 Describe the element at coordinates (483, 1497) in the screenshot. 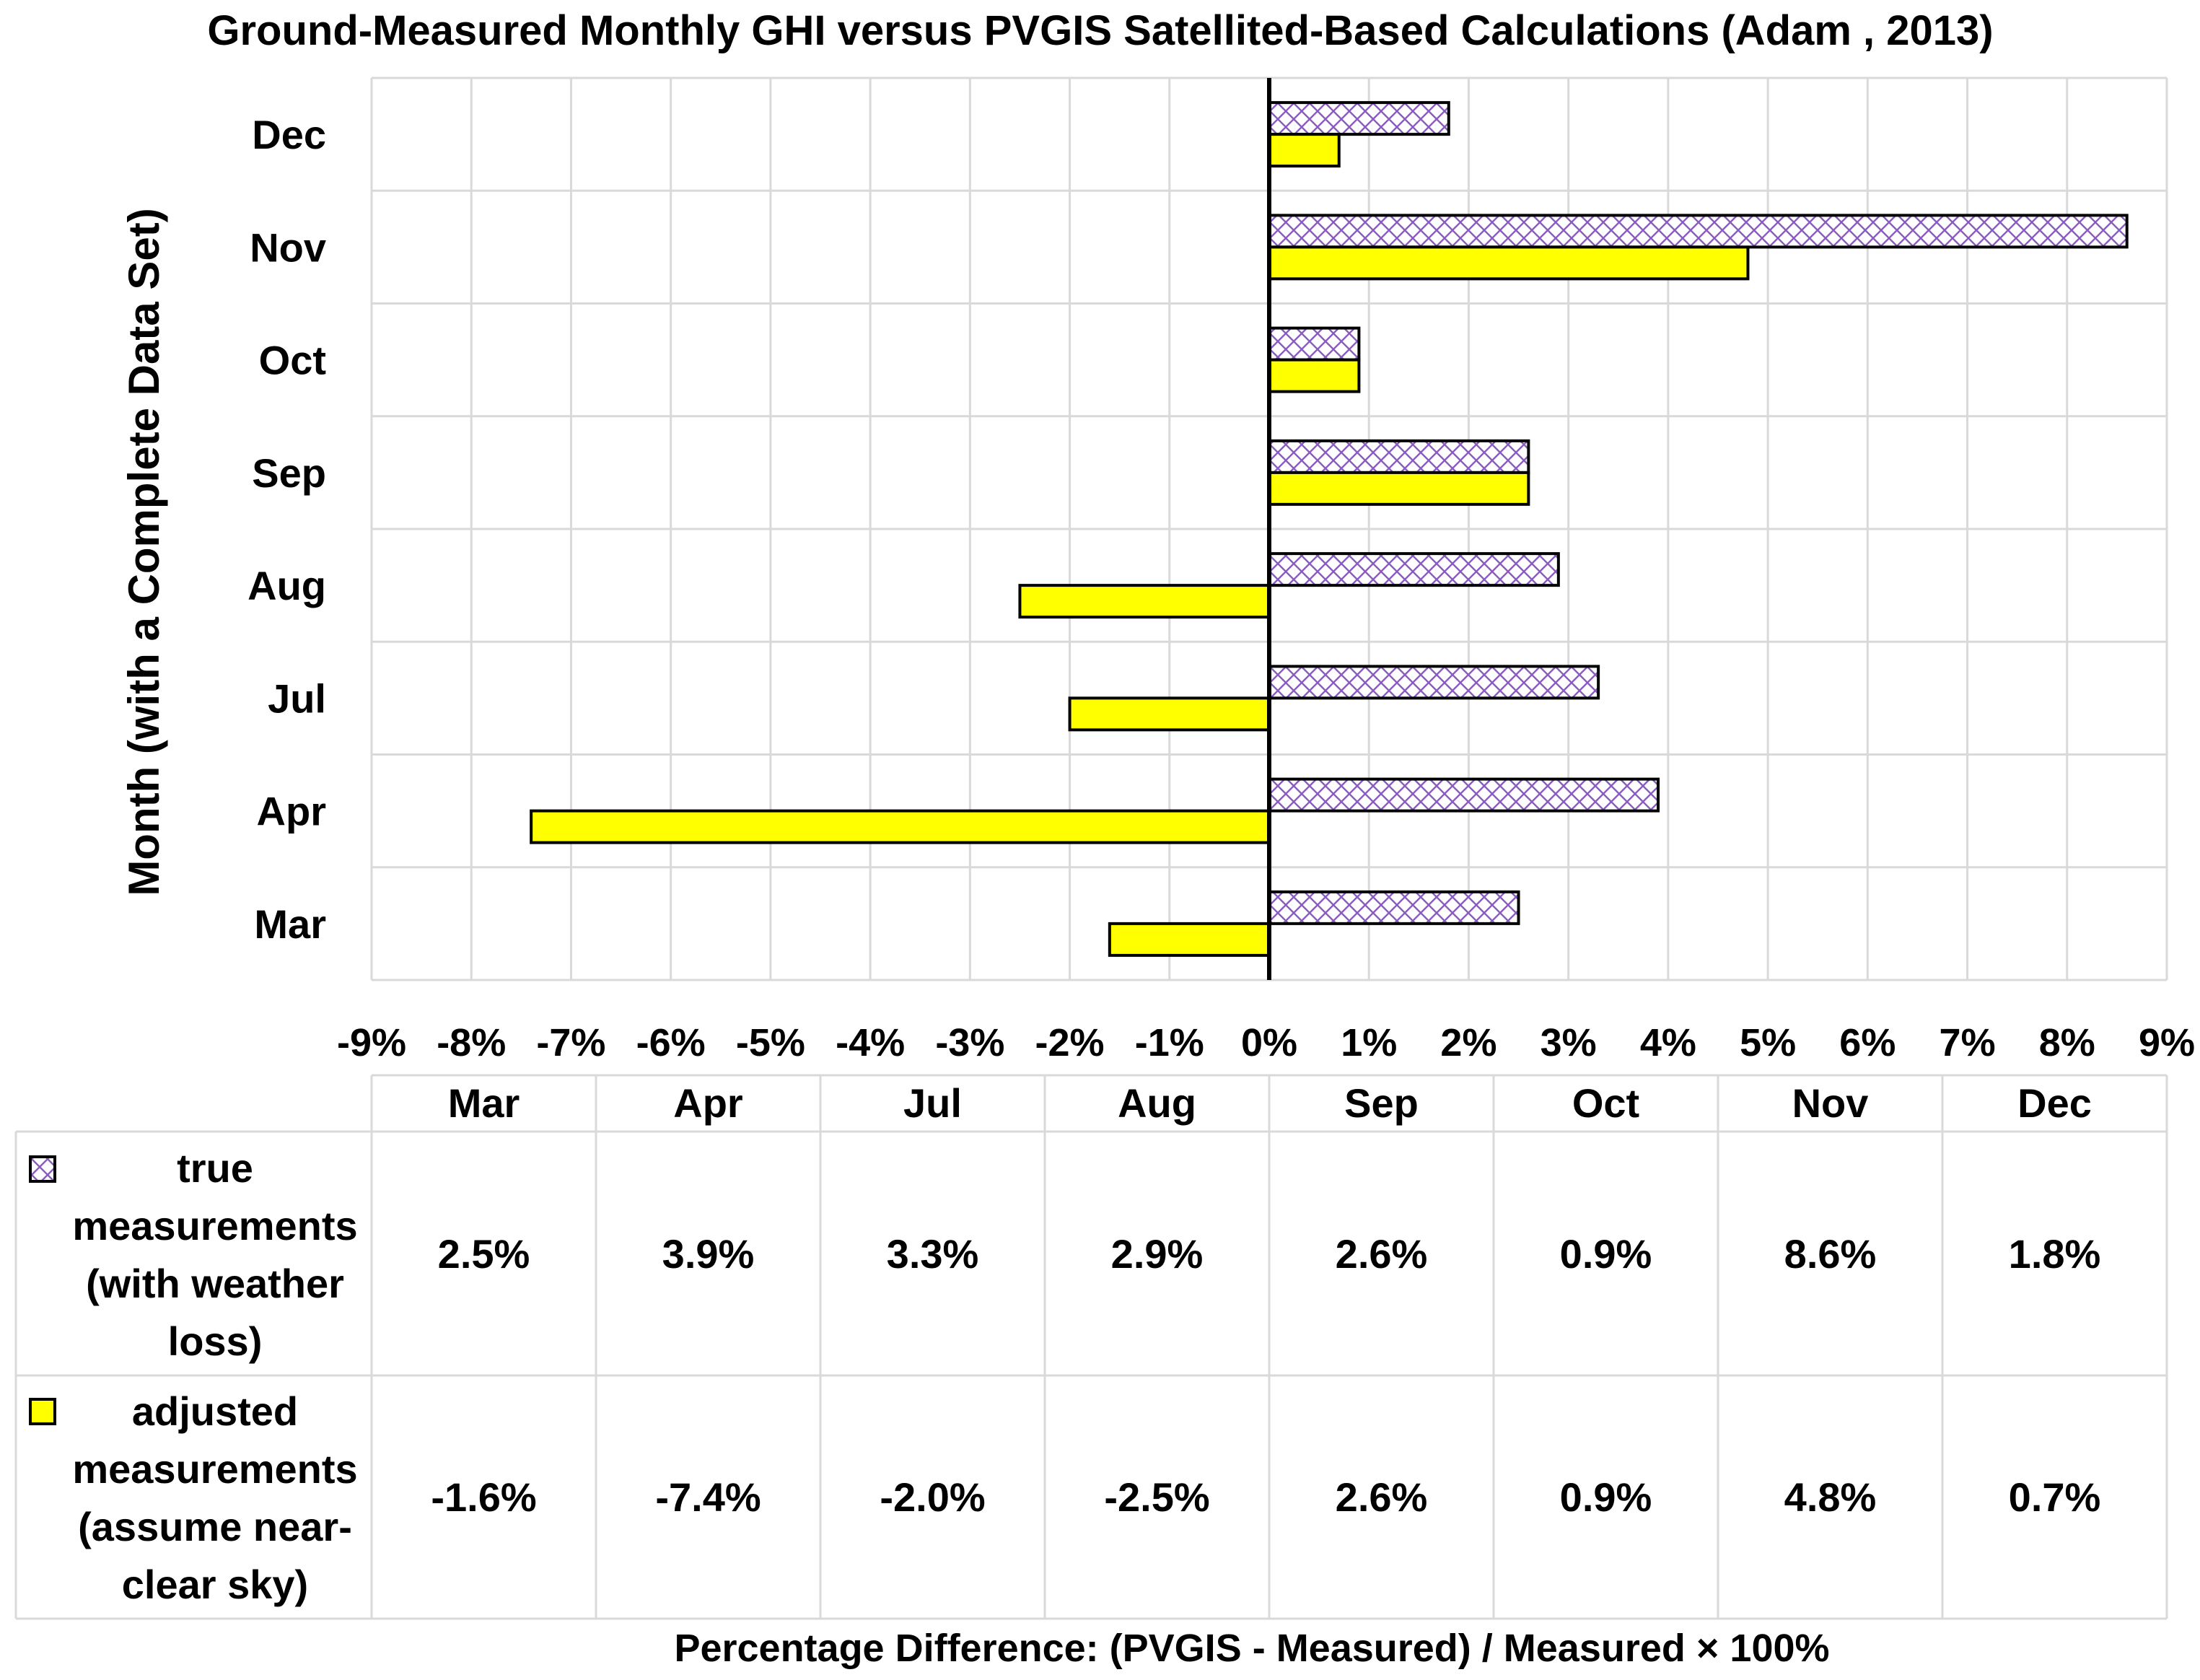

I see `table-value-adjusted-mar: -1.6%` at that location.